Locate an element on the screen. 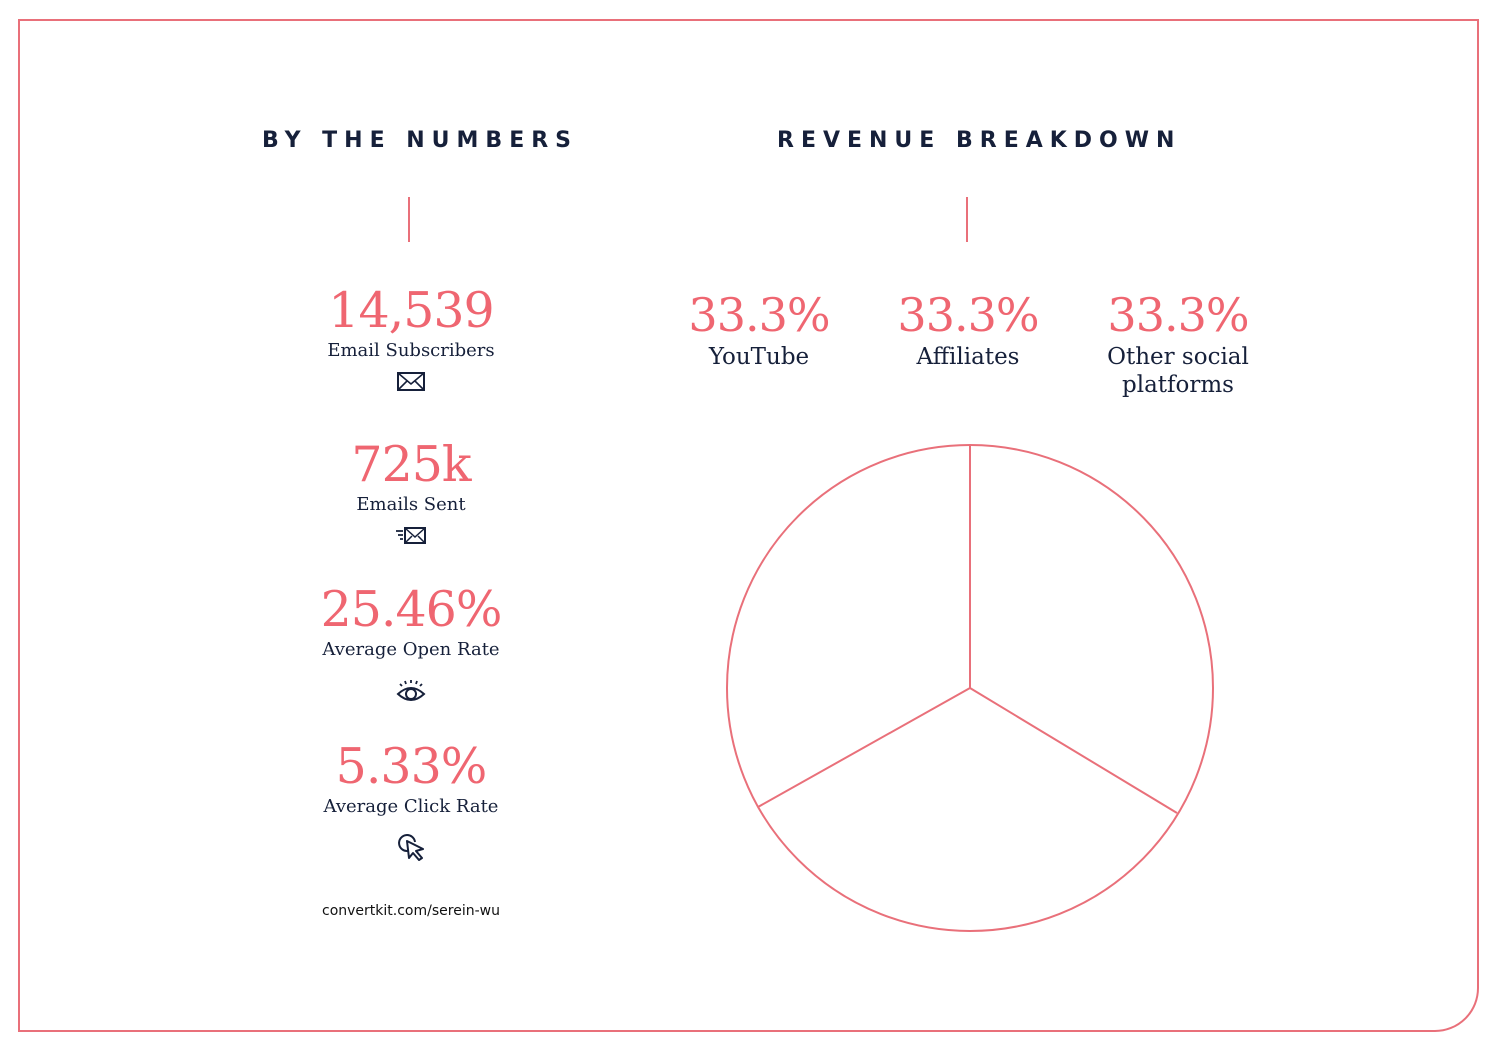  eye-icon is located at coordinates (411, 690).